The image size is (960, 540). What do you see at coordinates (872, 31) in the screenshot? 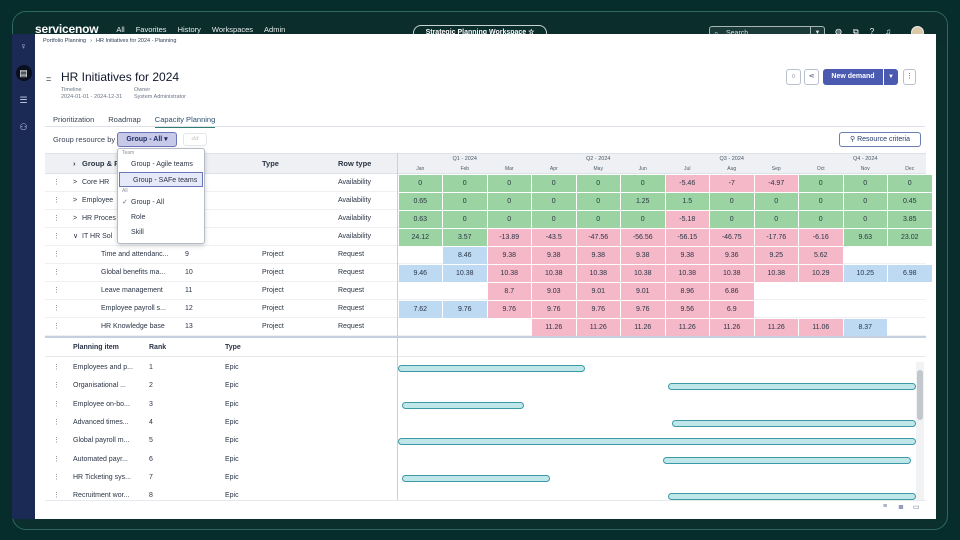
I see `help-icon: ?` at bounding box center [872, 31].